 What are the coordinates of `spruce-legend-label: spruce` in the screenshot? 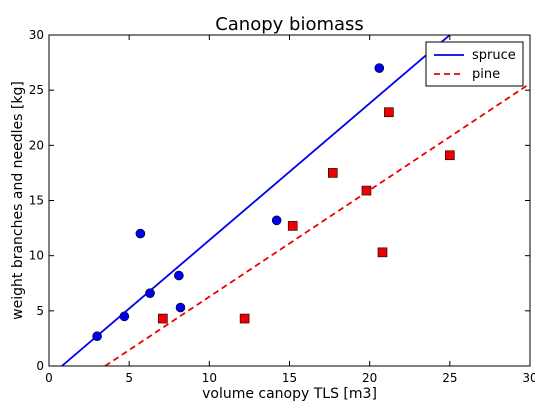 It's located at (494, 55).